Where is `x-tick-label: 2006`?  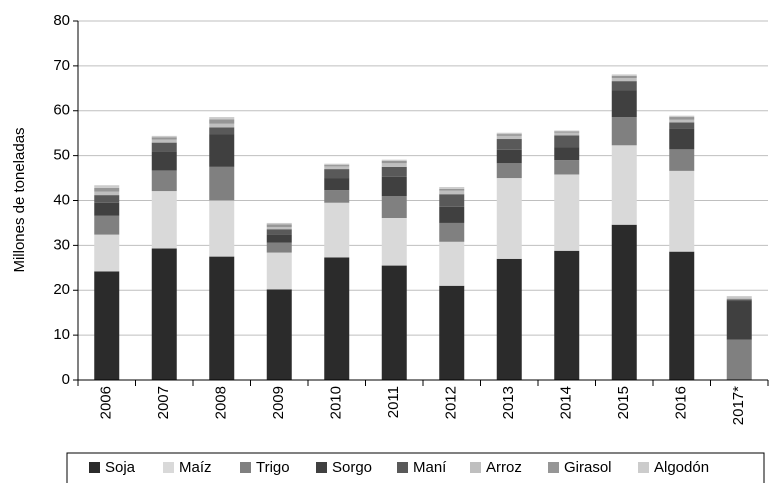 x-tick-label: 2006 is located at coordinates (106, 402).